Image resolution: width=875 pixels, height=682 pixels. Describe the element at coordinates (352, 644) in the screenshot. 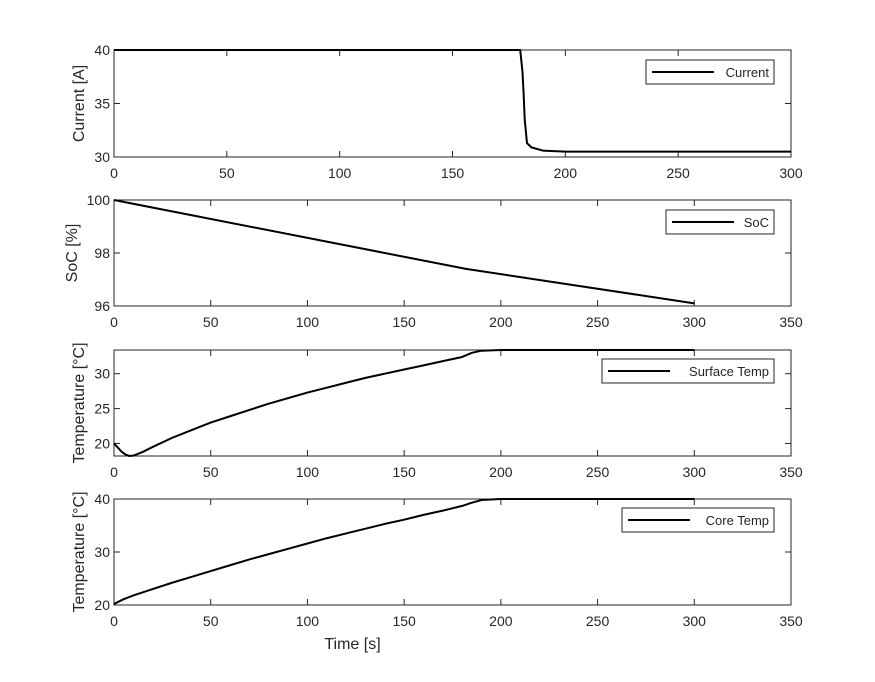

I see `x-axis-label: Time [s]` at that location.